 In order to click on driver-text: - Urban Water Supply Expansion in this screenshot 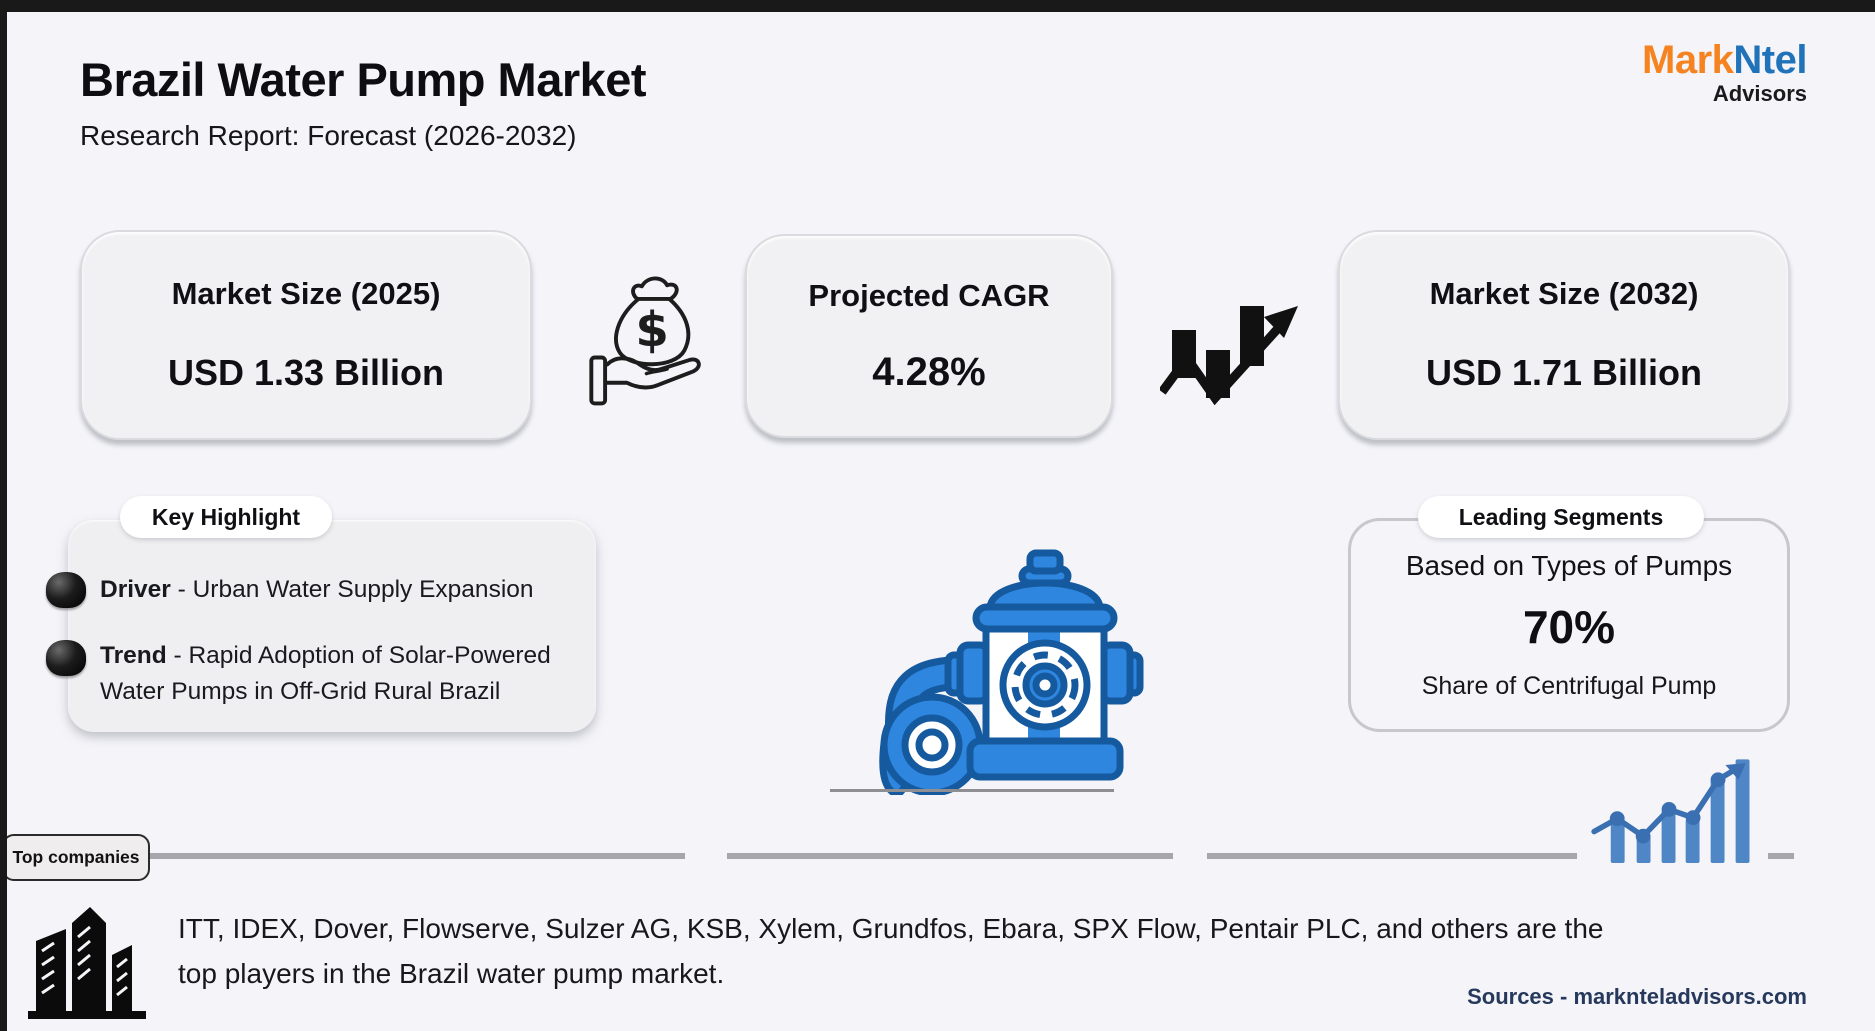, I will do `click(352, 589)`.